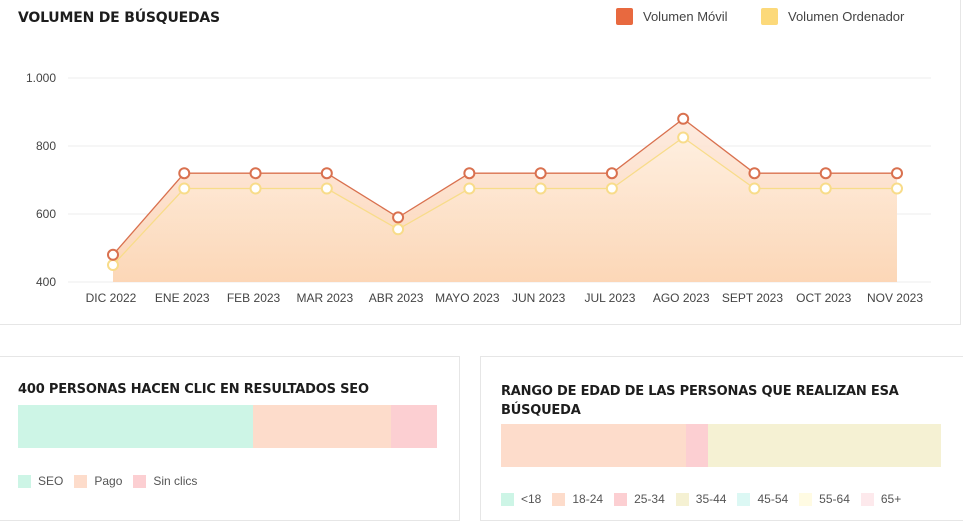  What do you see at coordinates (41, 78) in the screenshot?
I see `y-tick-label: 1.000` at bounding box center [41, 78].